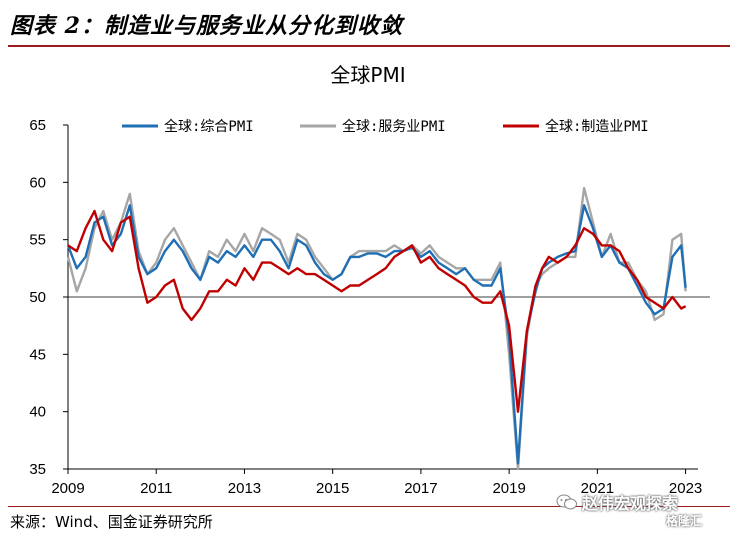  What do you see at coordinates (597, 126) in the screenshot?
I see `legend-label: 全球:制造业PMI` at bounding box center [597, 126].